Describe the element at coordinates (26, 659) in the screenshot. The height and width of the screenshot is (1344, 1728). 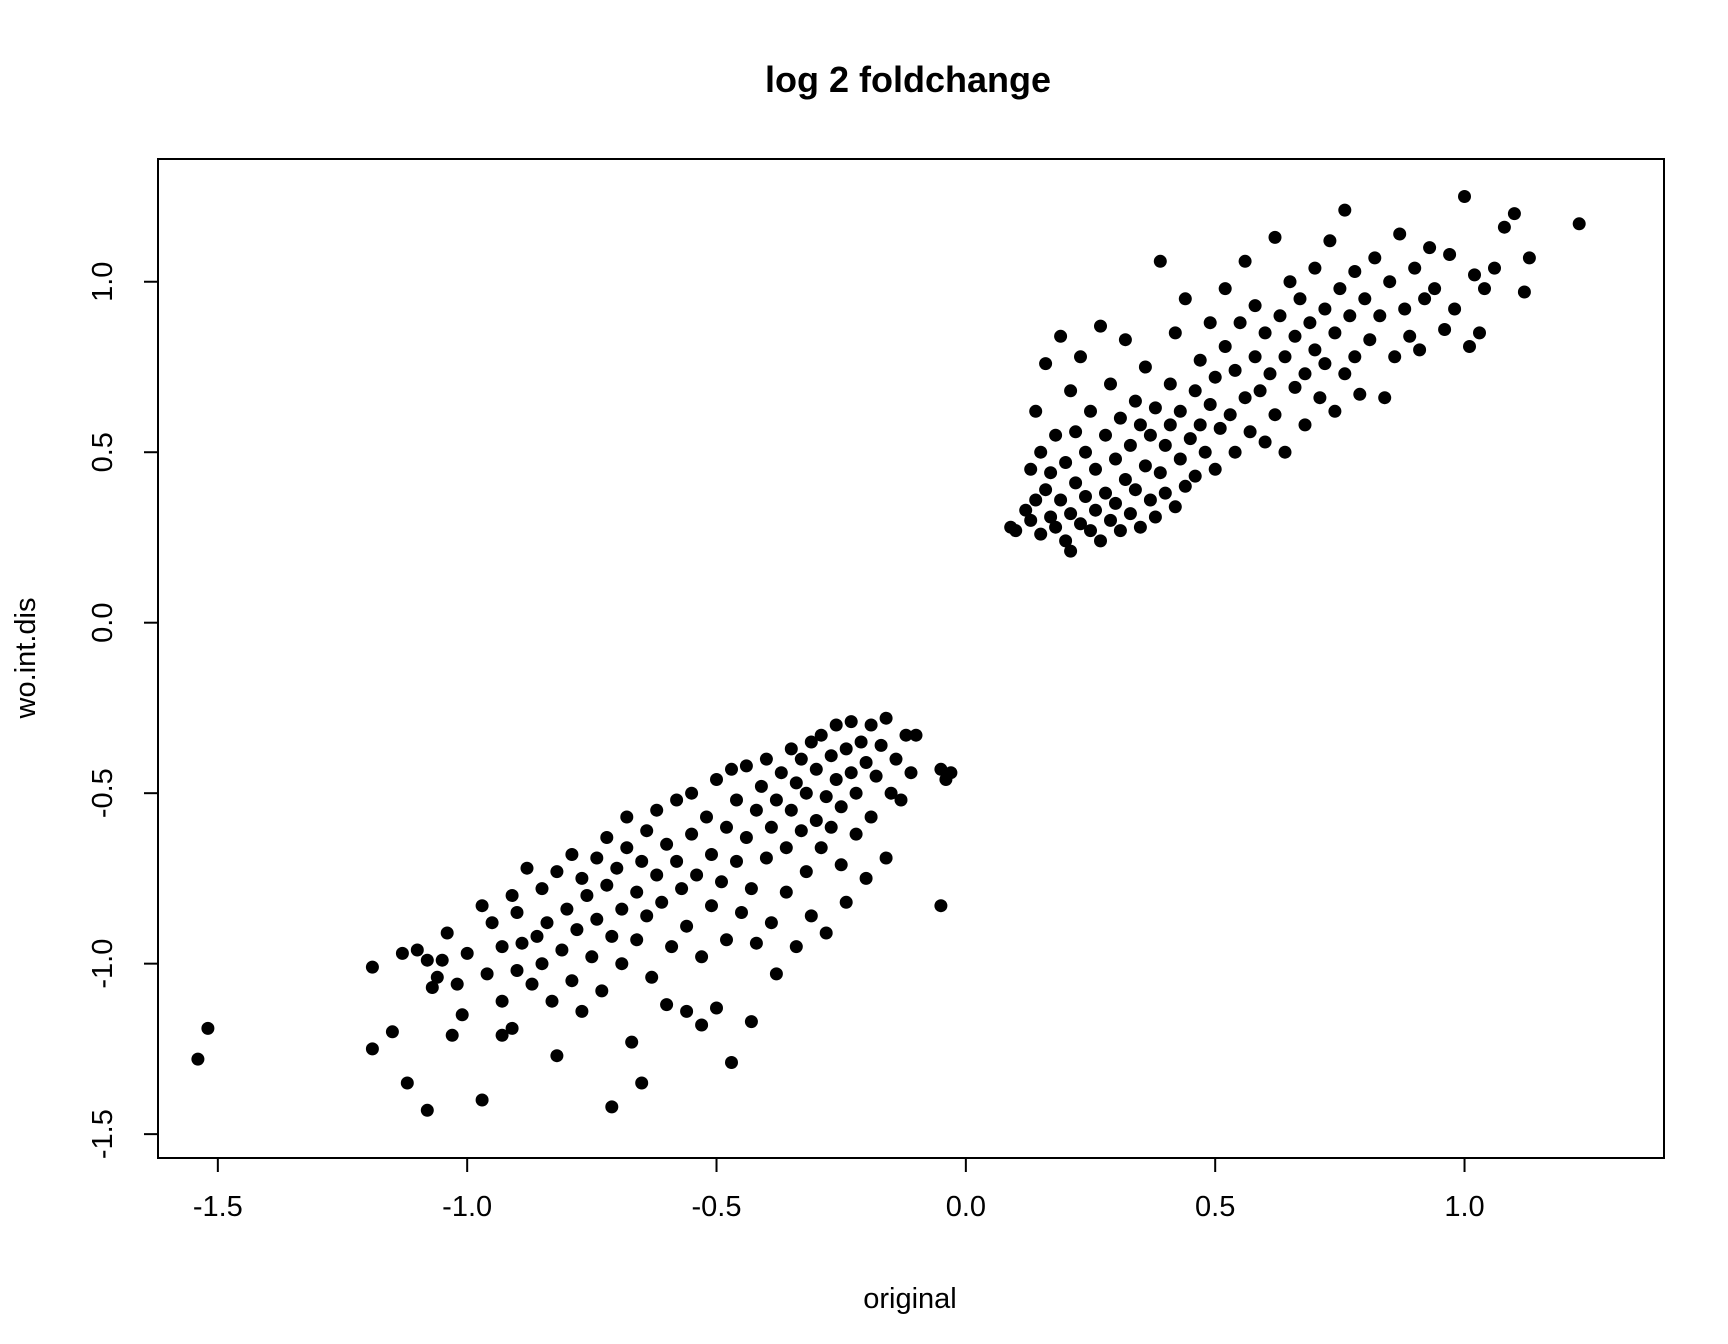
I see `y-axis-label: wo.int.dis` at that location.